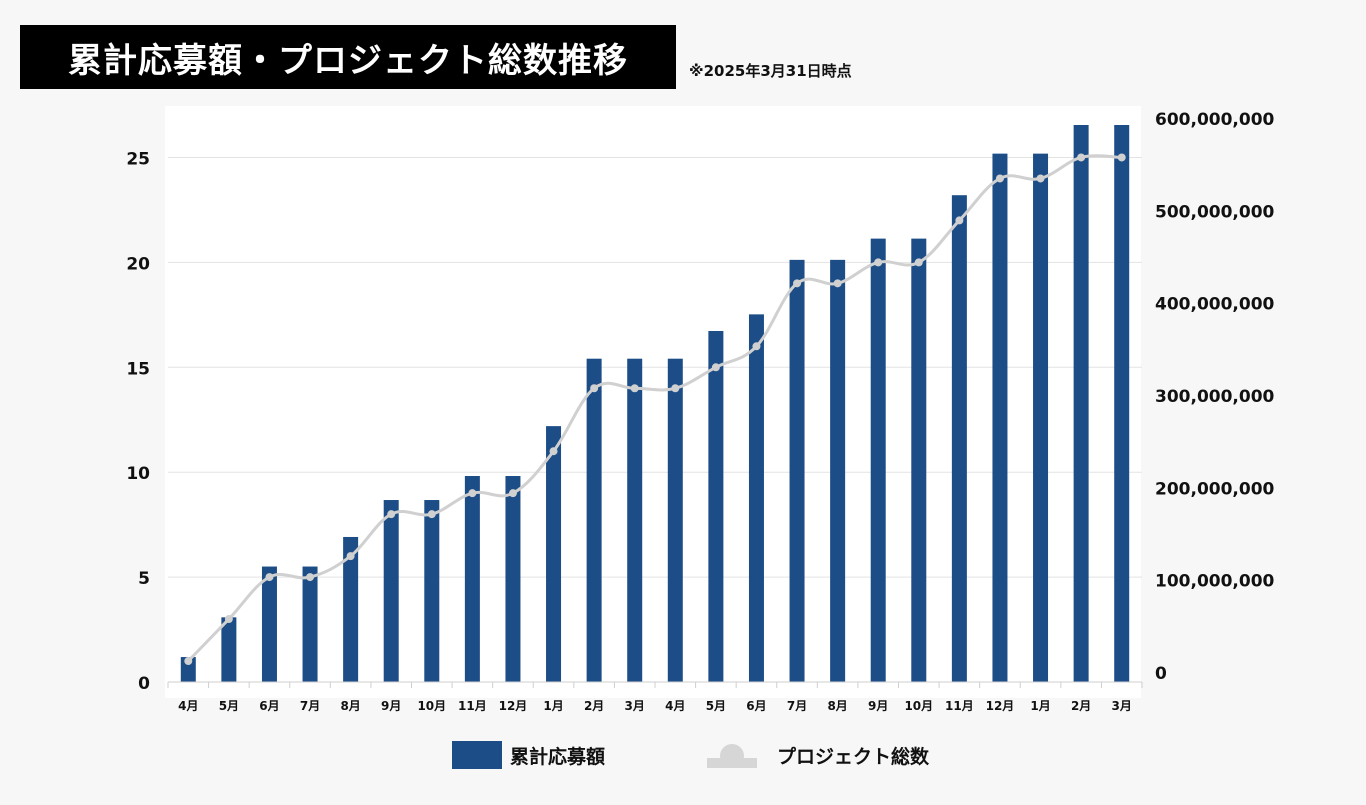 Image resolution: width=1366 pixels, height=805 pixels. I want to click on left-tick-label: 5, so click(144, 579).